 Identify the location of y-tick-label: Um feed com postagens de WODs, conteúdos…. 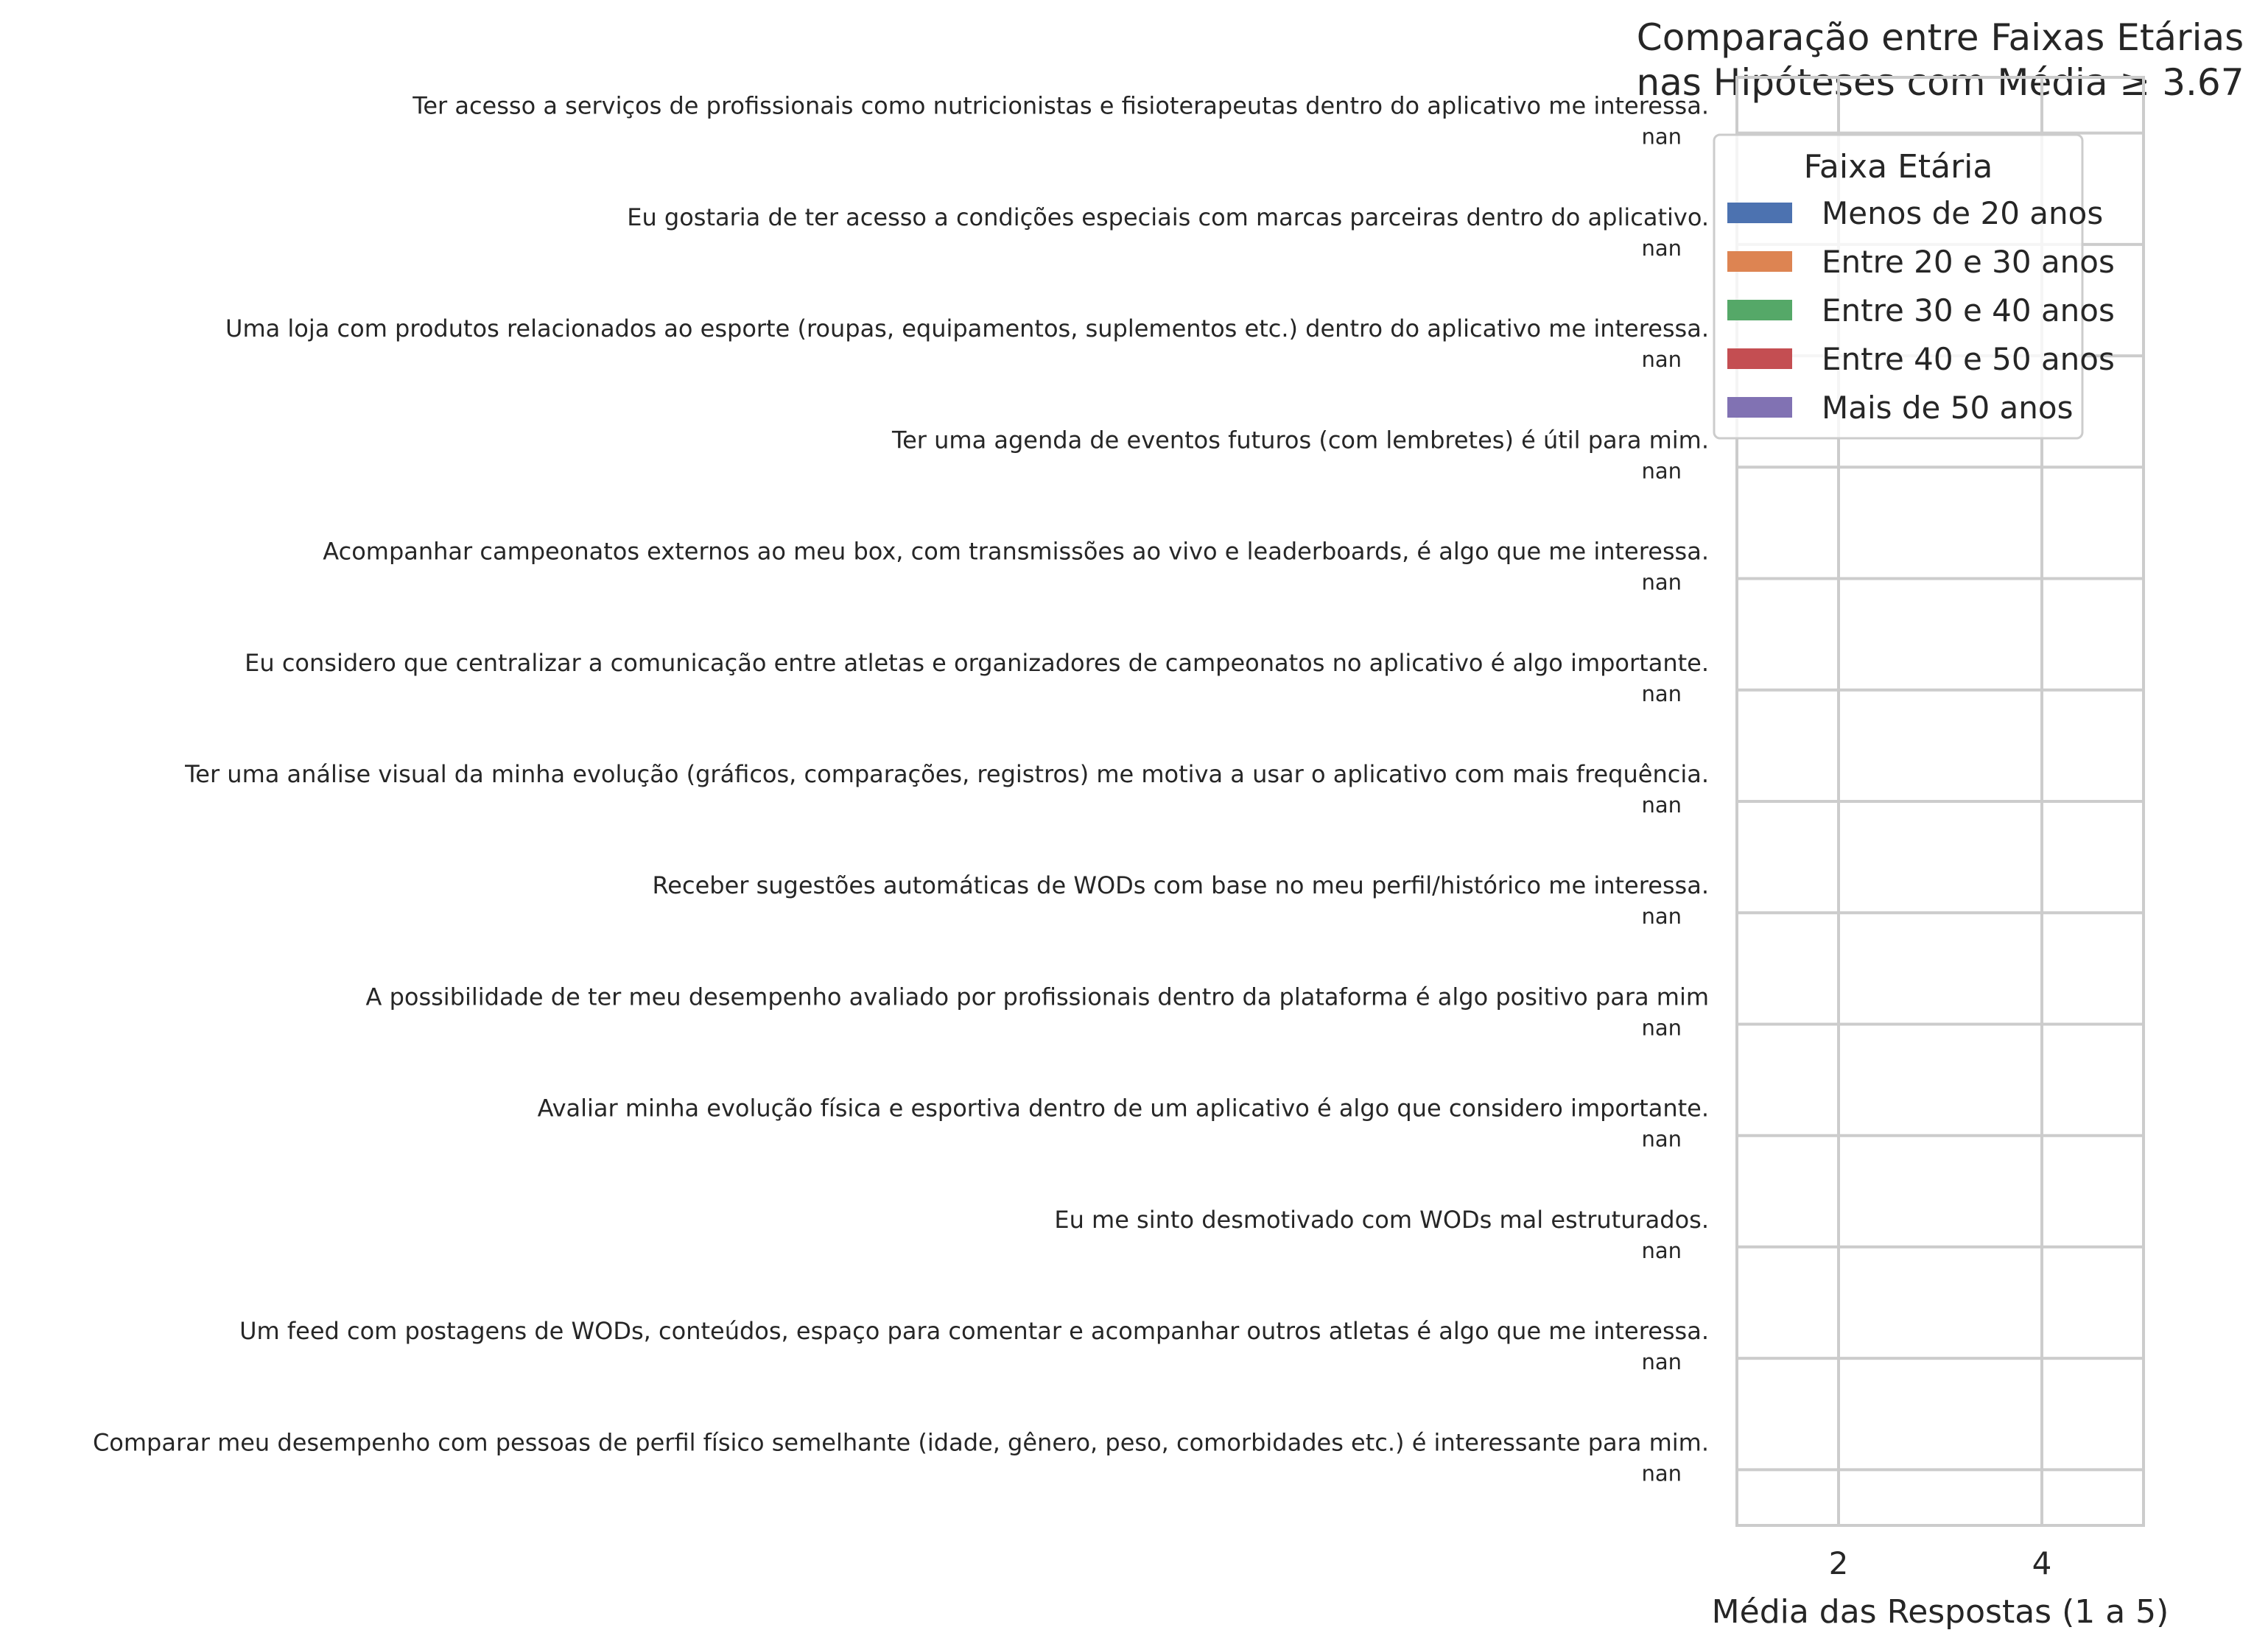
(974, 1331).